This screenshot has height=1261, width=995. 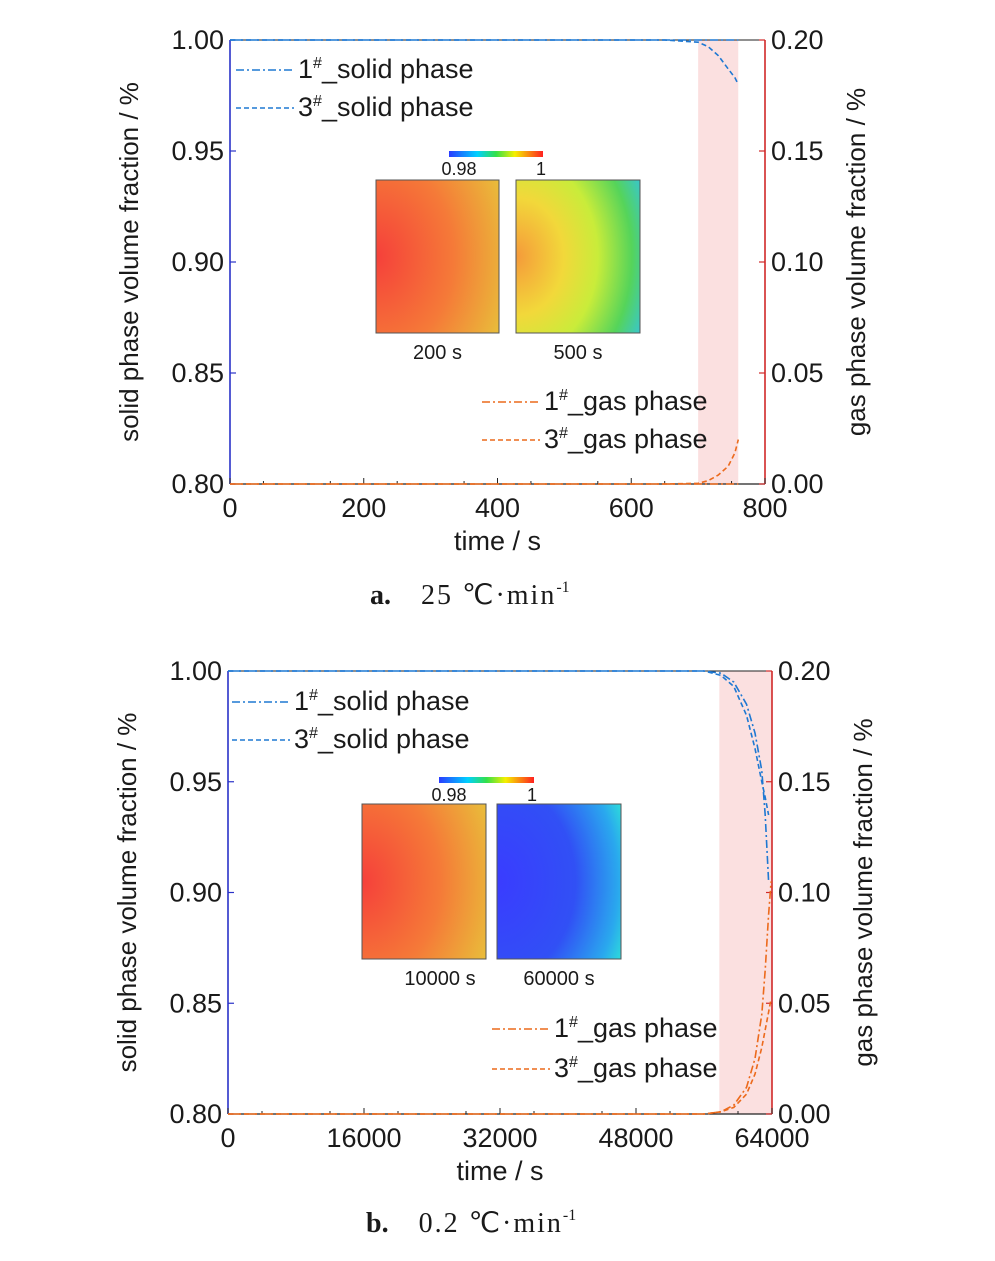 What do you see at coordinates (229, 508) in the screenshot?
I see `chart1-x-tick-label: 0` at bounding box center [229, 508].